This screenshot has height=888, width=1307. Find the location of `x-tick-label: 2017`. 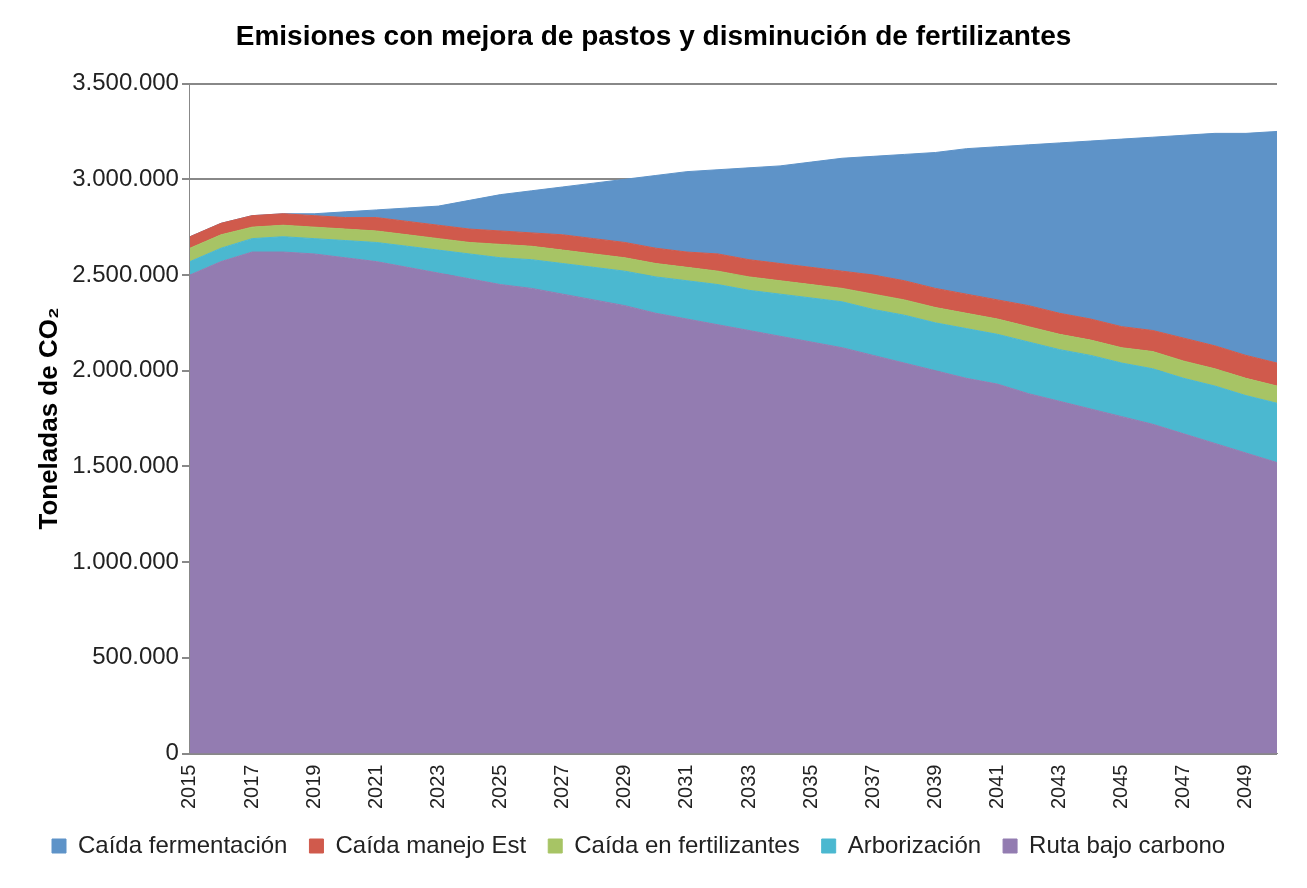

x-tick-label: 2017 is located at coordinates (250, 787).